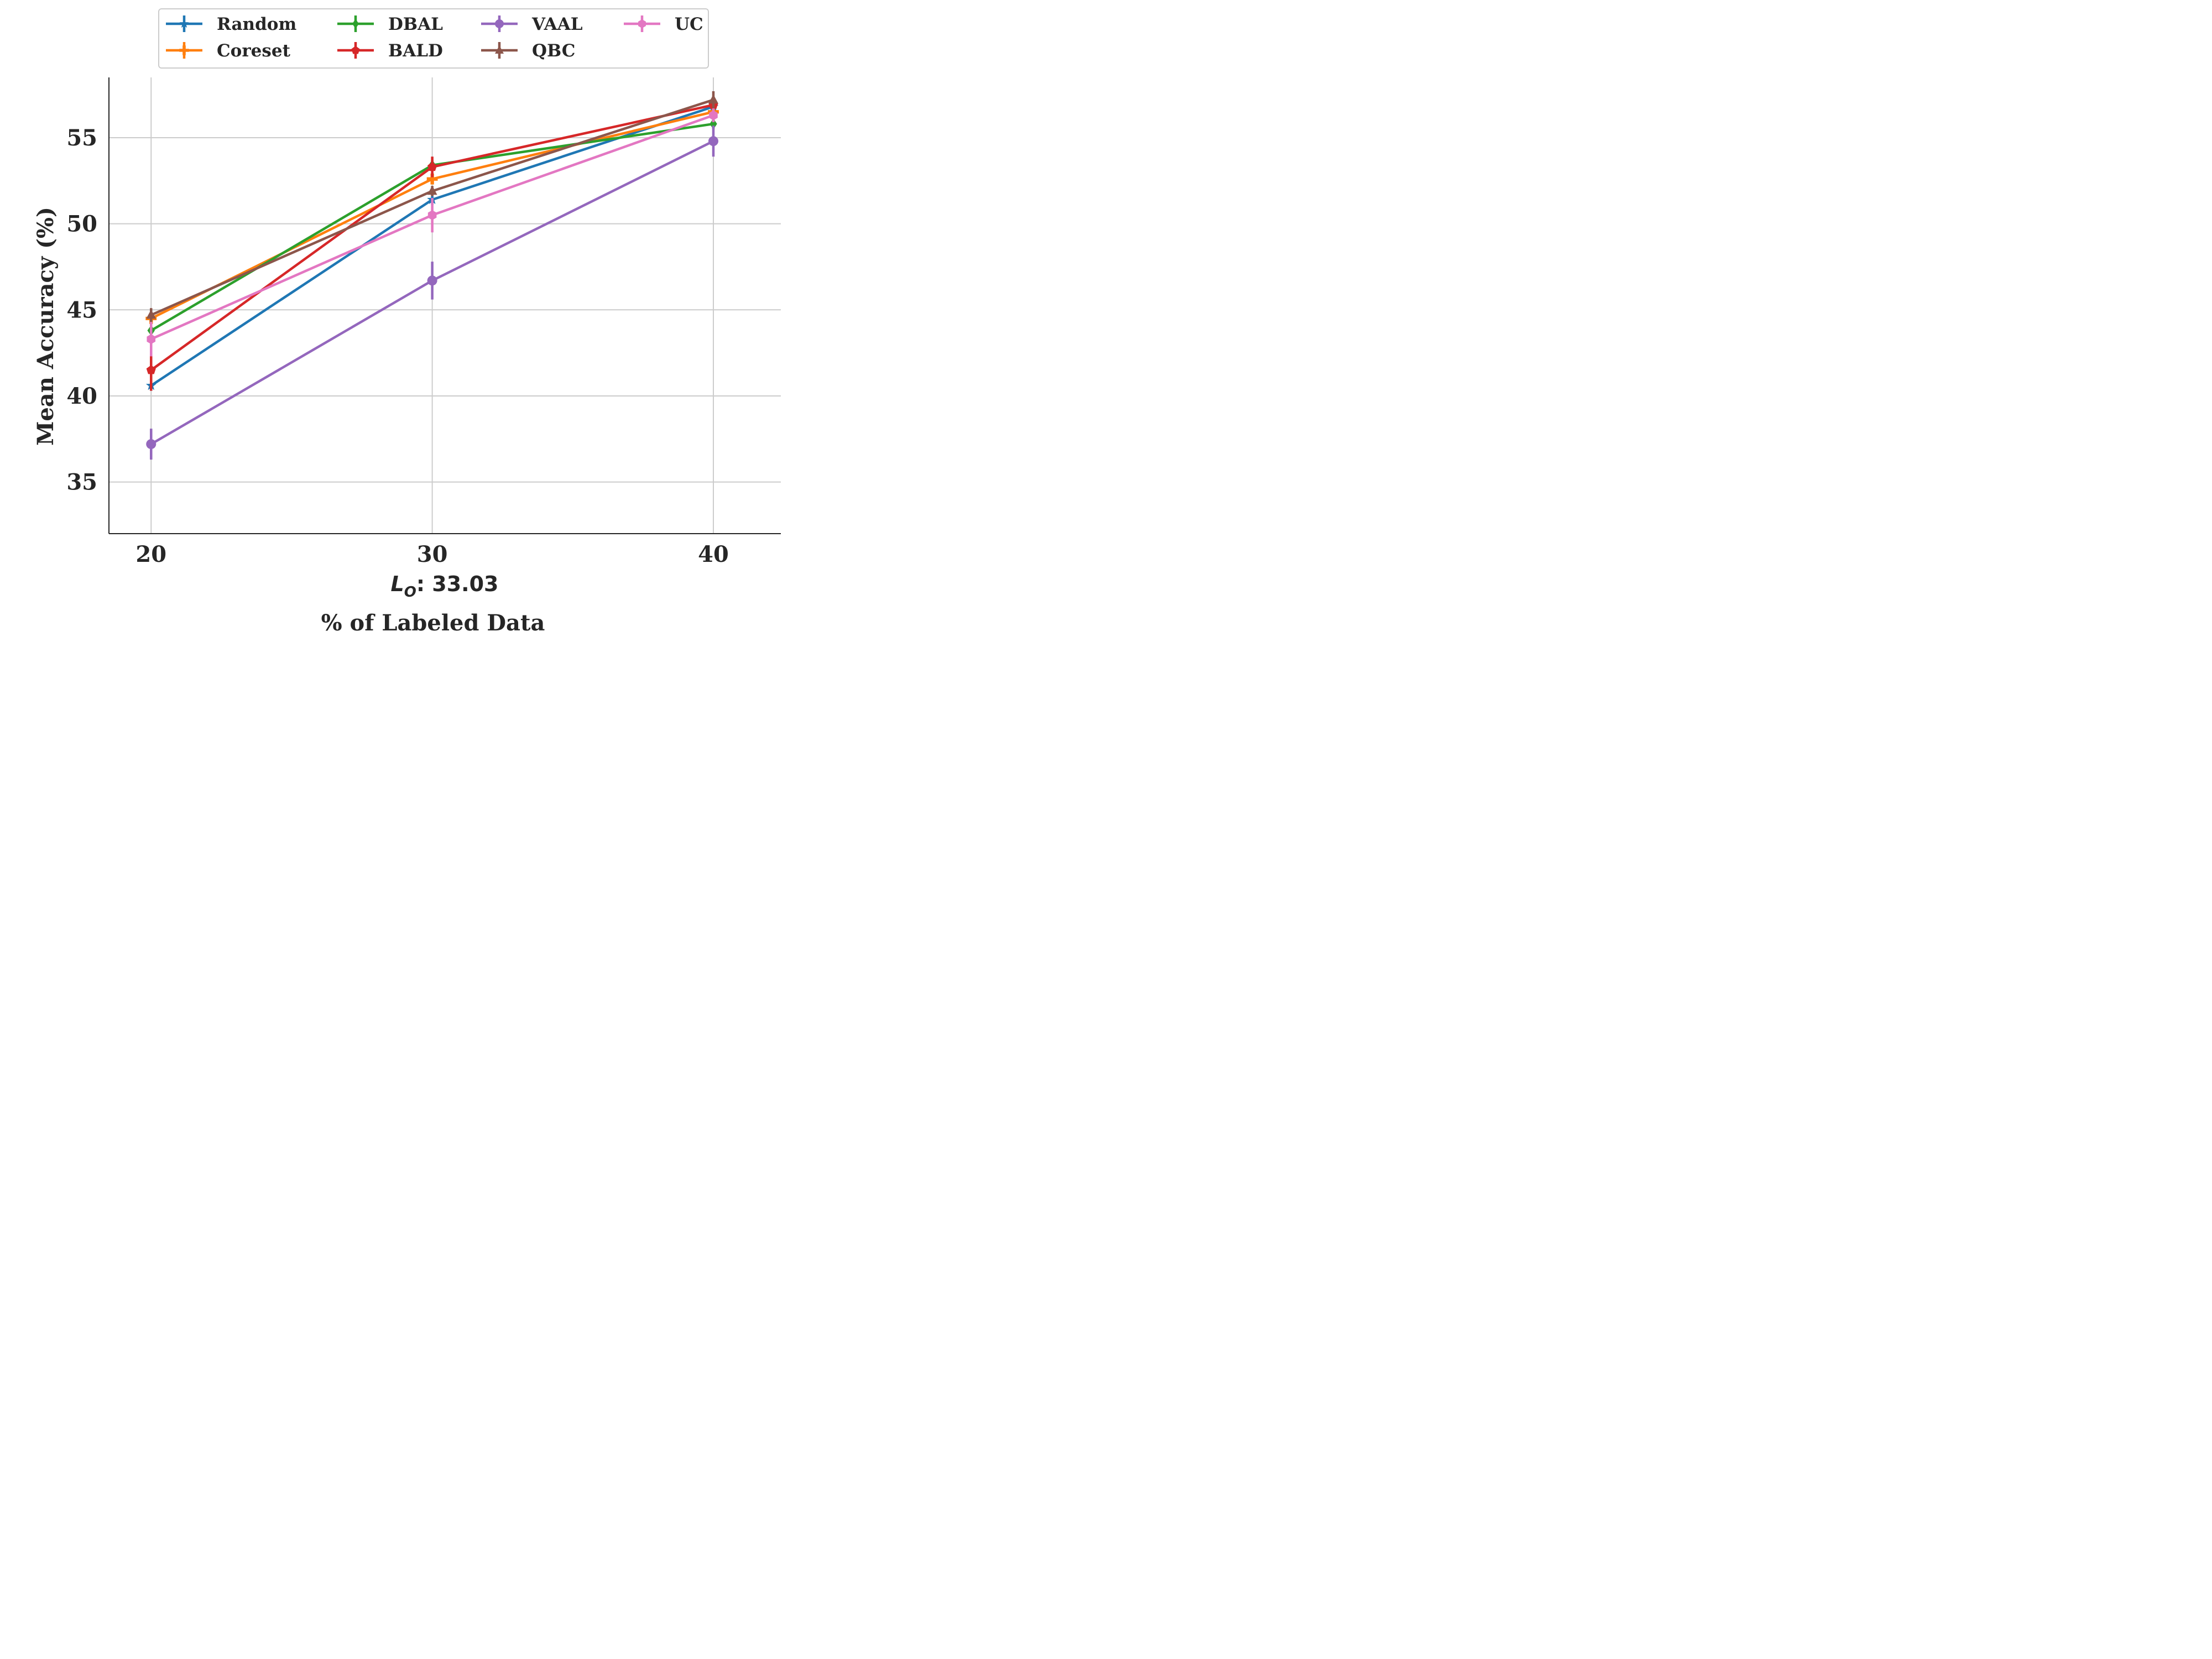 This screenshot has height=1659, width=2212. Describe the element at coordinates (714, 554) in the screenshot. I see `x-tick-label: 40` at that location.